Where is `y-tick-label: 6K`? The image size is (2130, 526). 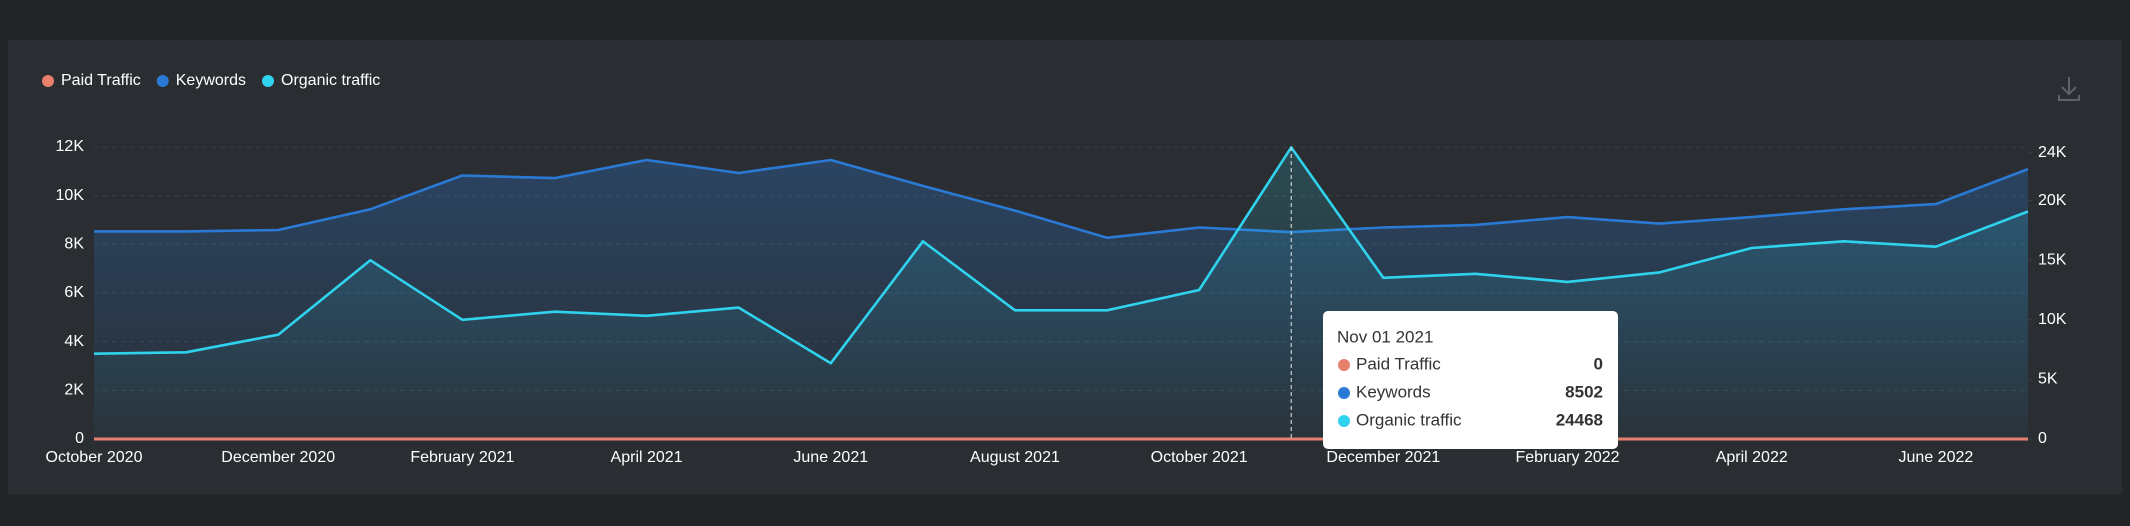
y-tick-label: 6K is located at coordinates (74, 292).